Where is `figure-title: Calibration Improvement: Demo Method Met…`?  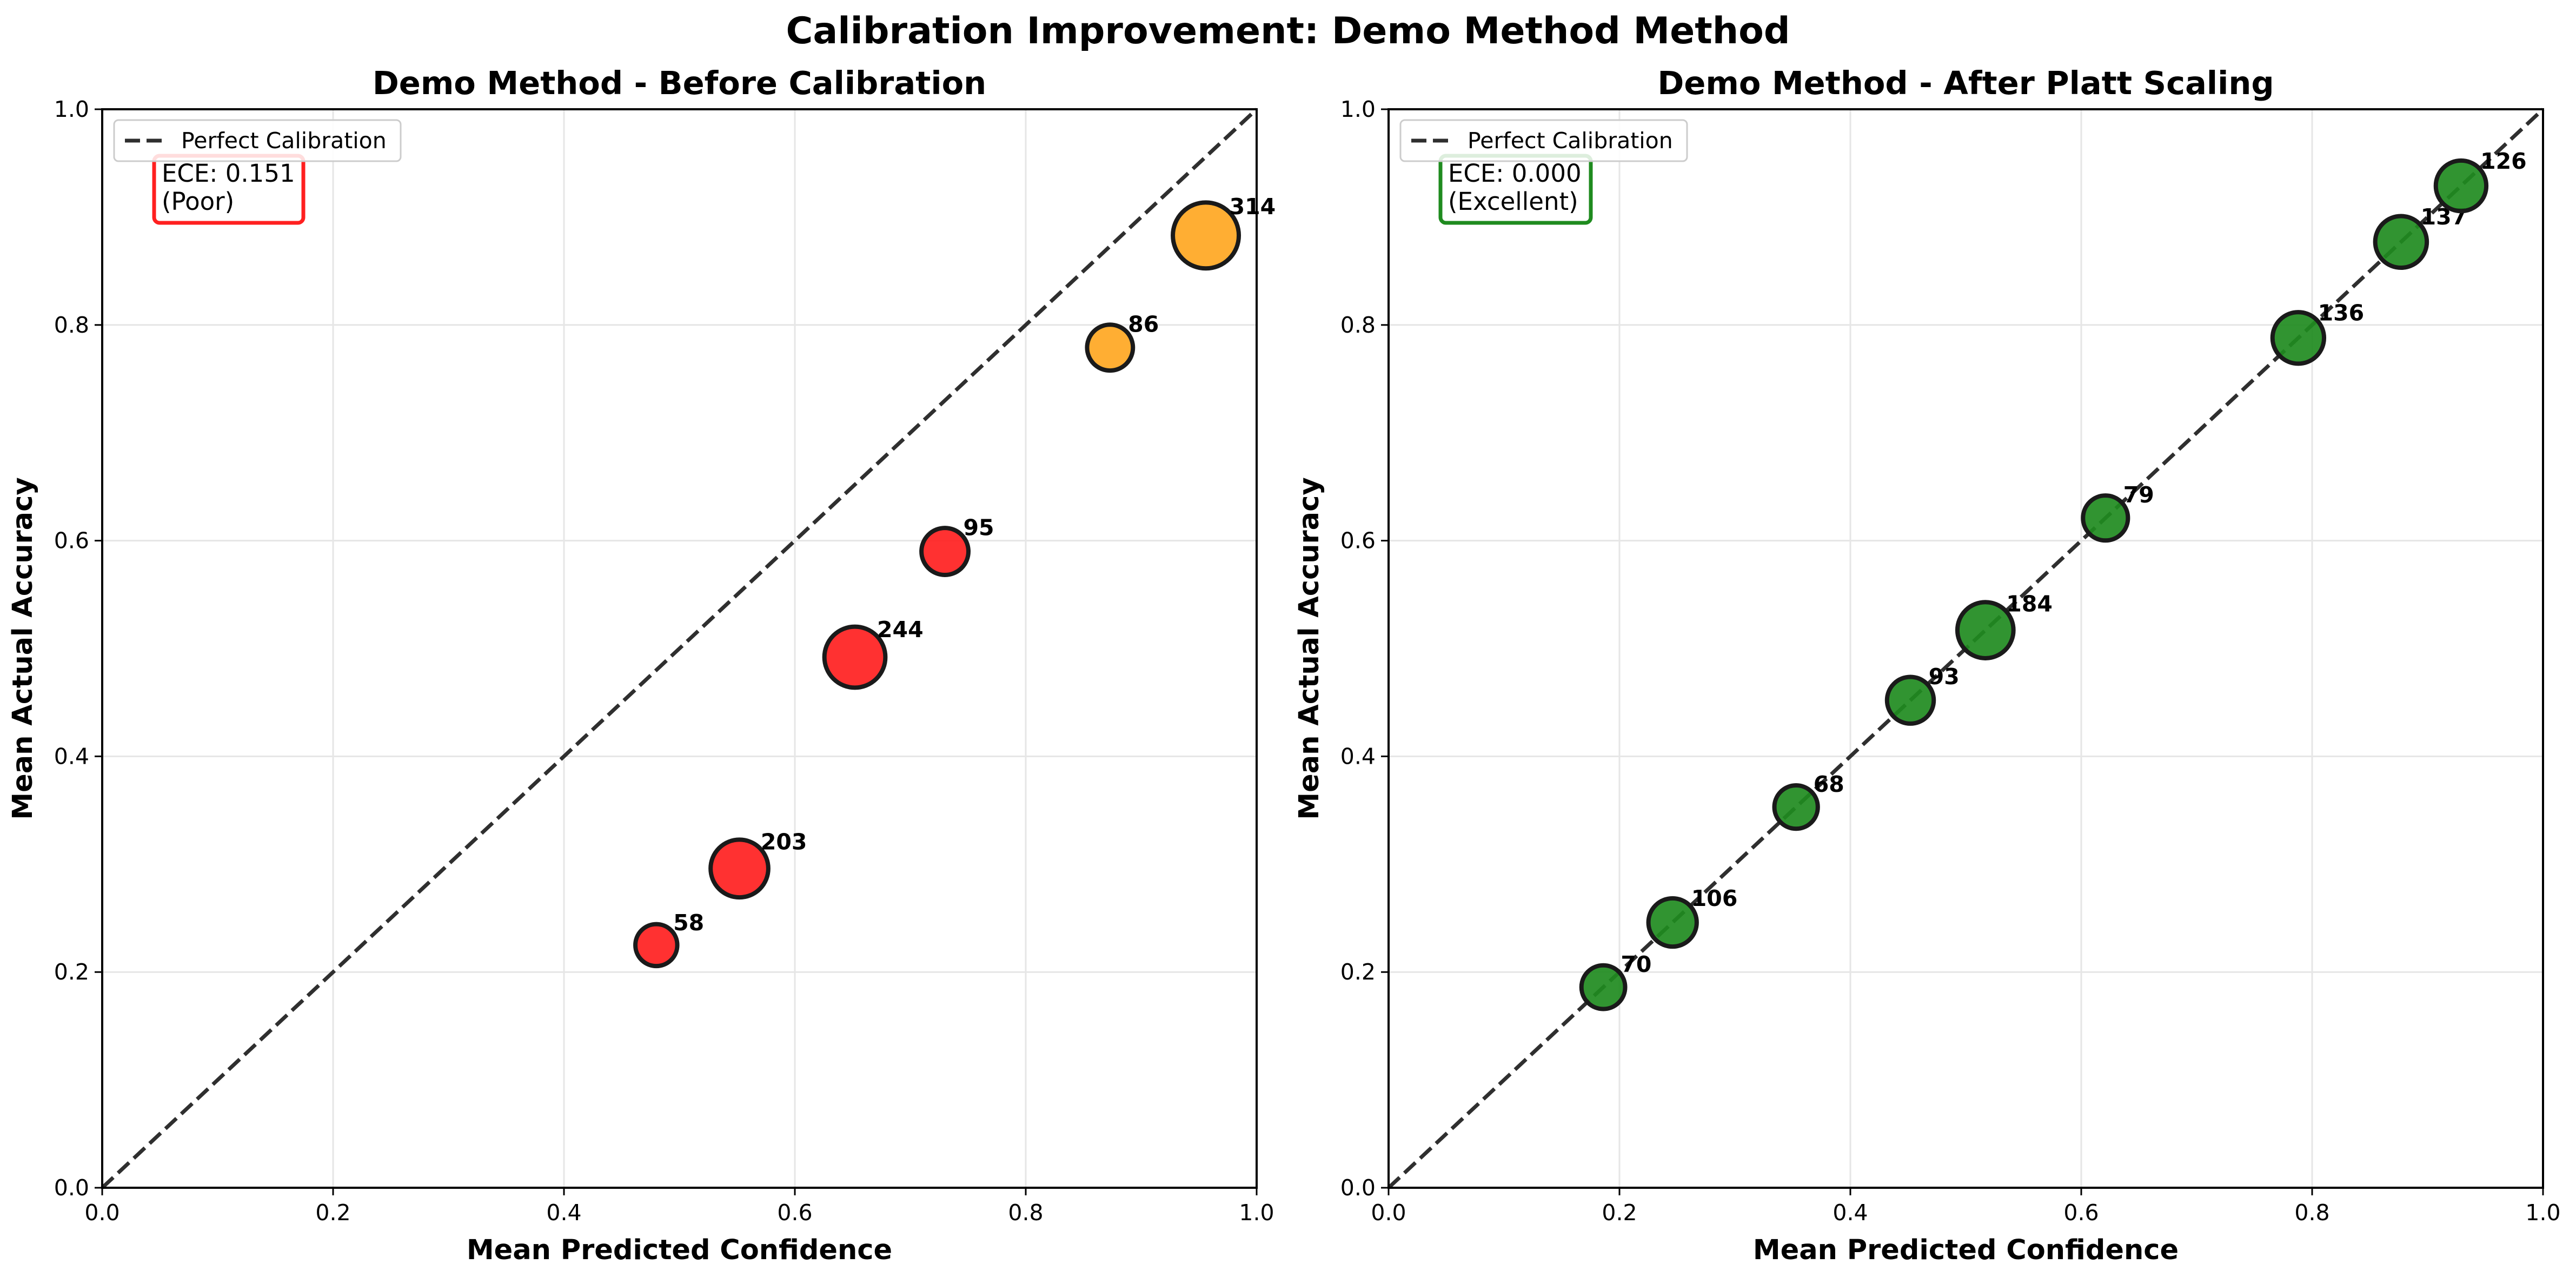
figure-title: Calibration Improvement: Demo Method Met… is located at coordinates (1288, 31).